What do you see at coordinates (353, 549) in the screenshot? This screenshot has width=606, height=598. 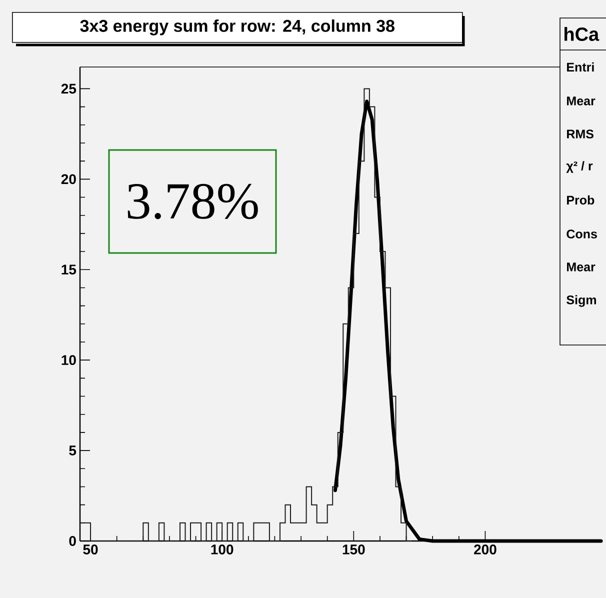 I see `x-tick-label: 150` at bounding box center [353, 549].